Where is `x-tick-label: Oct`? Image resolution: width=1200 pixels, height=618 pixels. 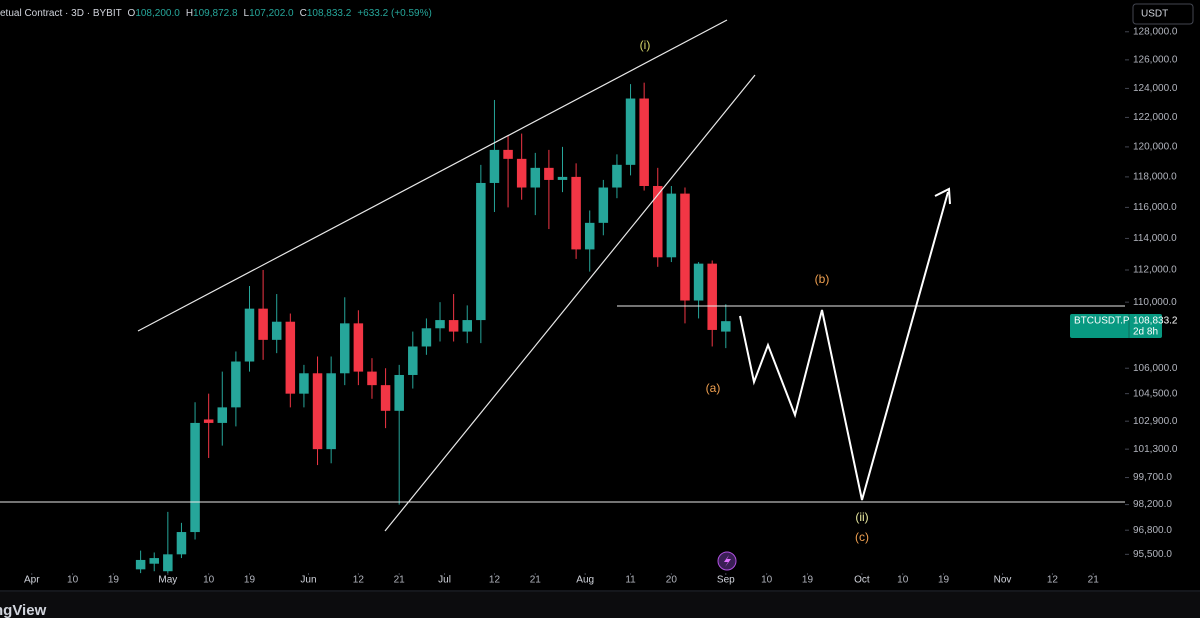 x-tick-label: Oct is located at coordinates (862, 580).